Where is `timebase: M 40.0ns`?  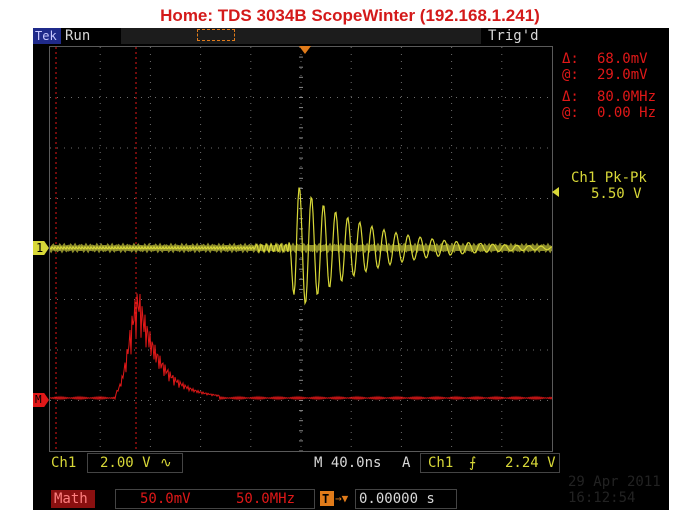
timebase: M 40.0ns is located at coordinates (348, 463).